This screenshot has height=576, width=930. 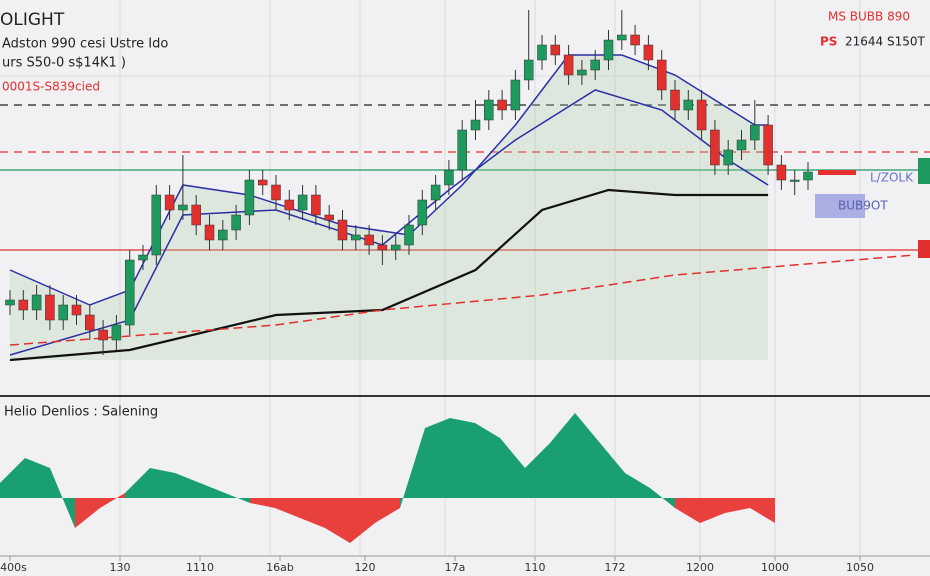 What do you see at coordinates (13, 567) in the screenshot?
I see `x-tick-label: 1400s` at bounding box center [13, 567].